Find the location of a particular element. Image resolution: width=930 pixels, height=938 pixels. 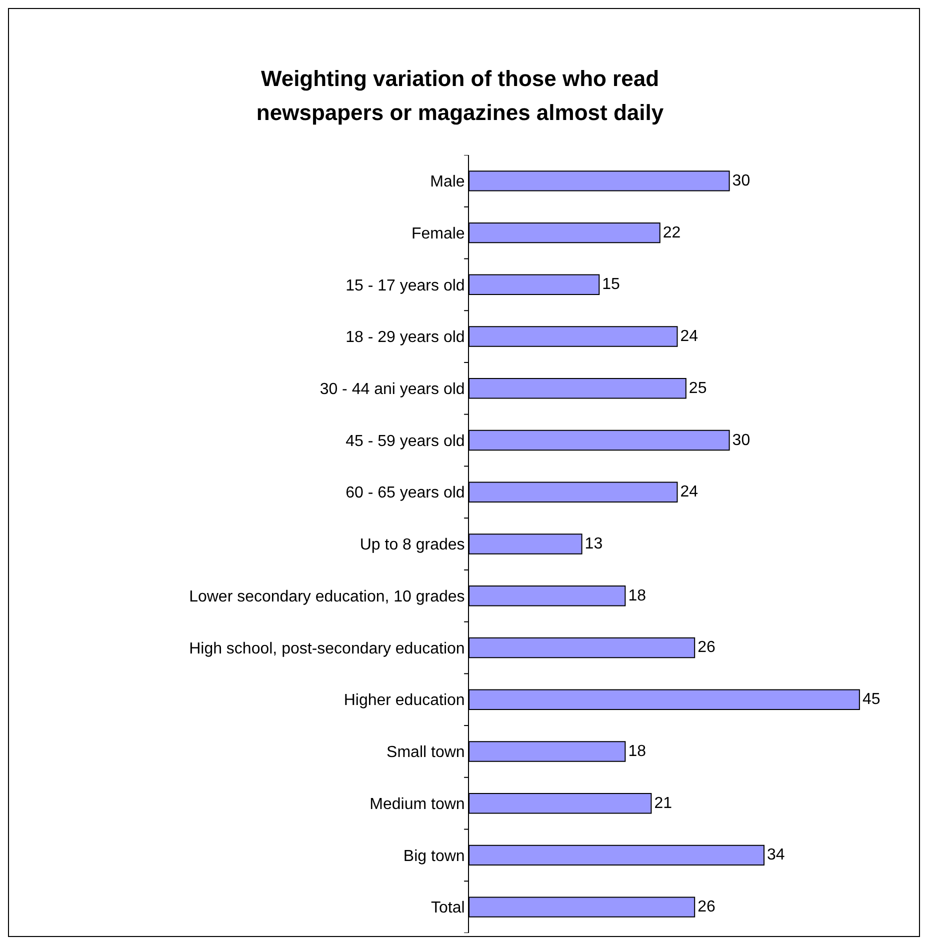

data-label: 15 is located at coordinates (611, 285).